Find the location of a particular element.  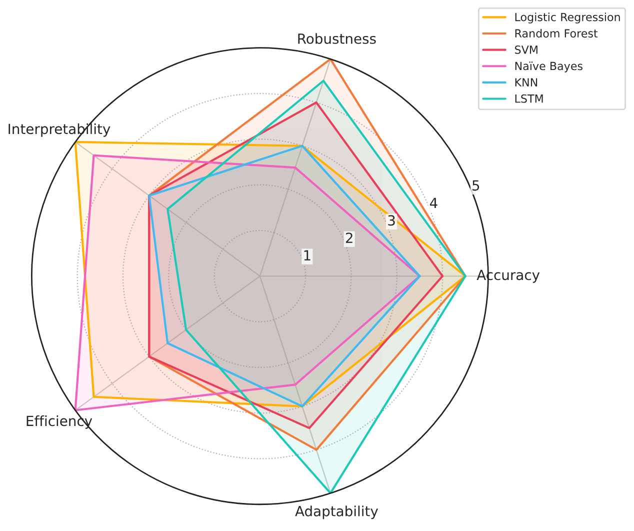

legend-label: LSTM is located at coordinates (529, 98).